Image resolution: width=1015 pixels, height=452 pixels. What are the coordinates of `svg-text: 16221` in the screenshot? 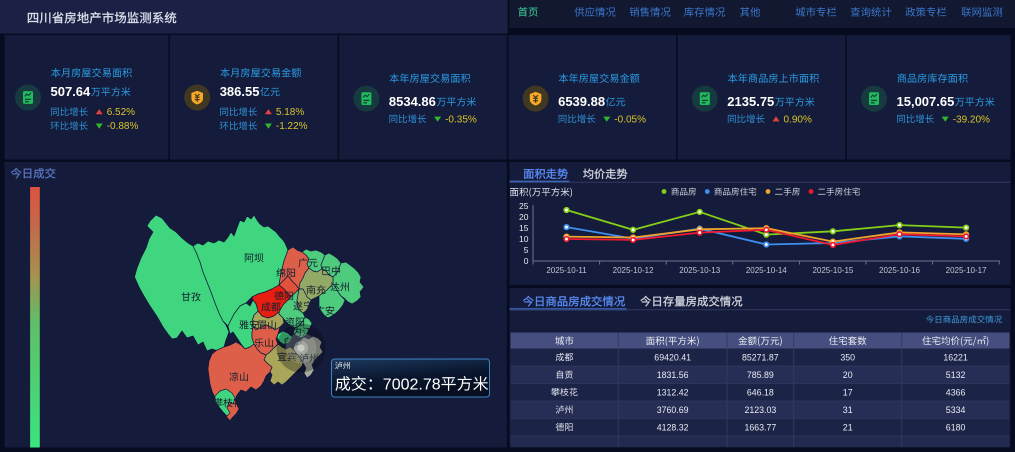 It's located at (955, 357).